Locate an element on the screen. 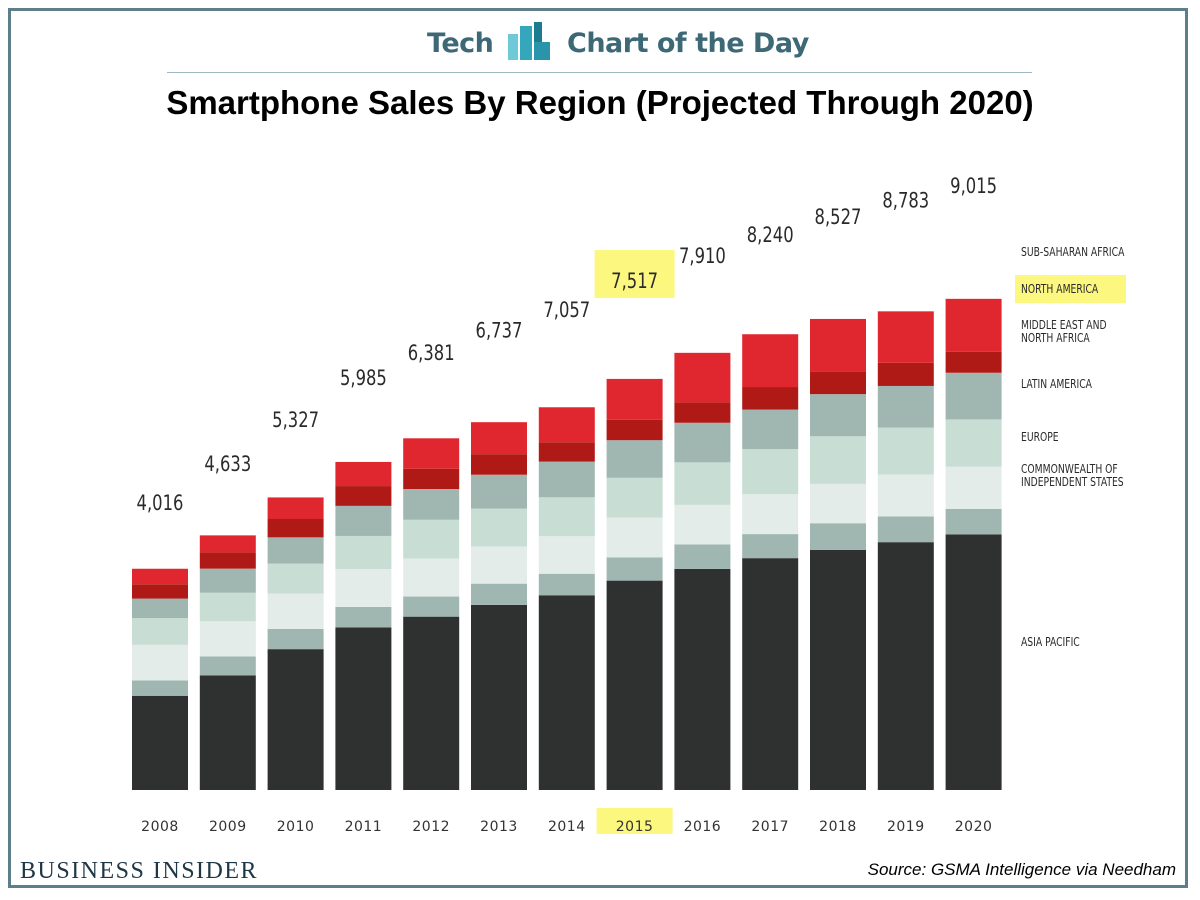 The image size is (1200, 900). business-insider-logo: BUSINESS INSIDER is located at coordinates (139, 871).